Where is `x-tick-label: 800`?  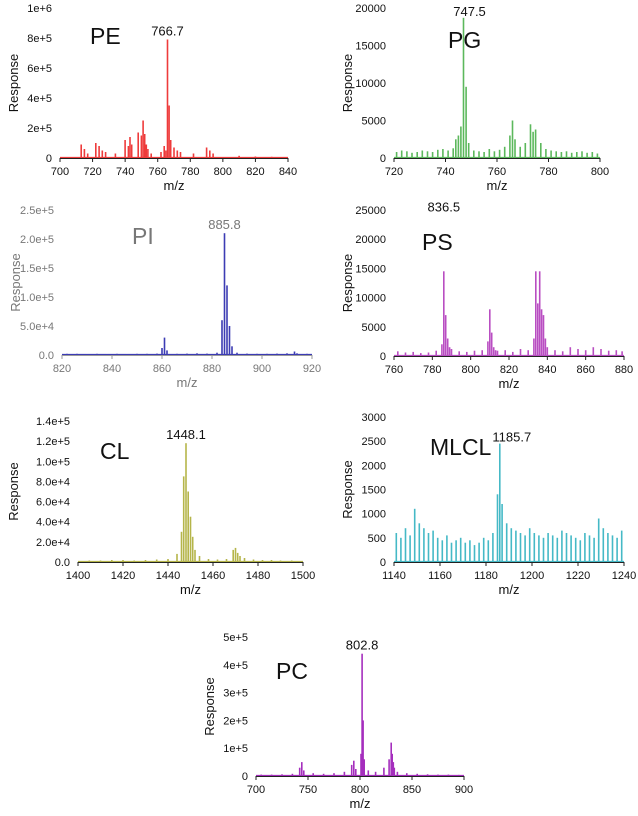
x-tick-label: 800 is located at coordinates (470, 370).